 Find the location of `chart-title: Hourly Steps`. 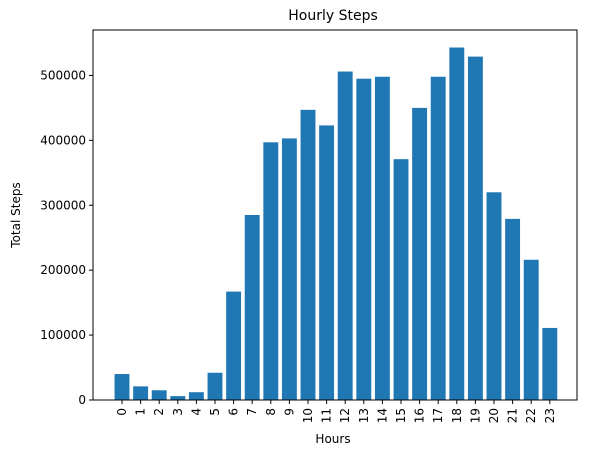

chart-title: Hourly Steps is located at coordinates (333, 16).